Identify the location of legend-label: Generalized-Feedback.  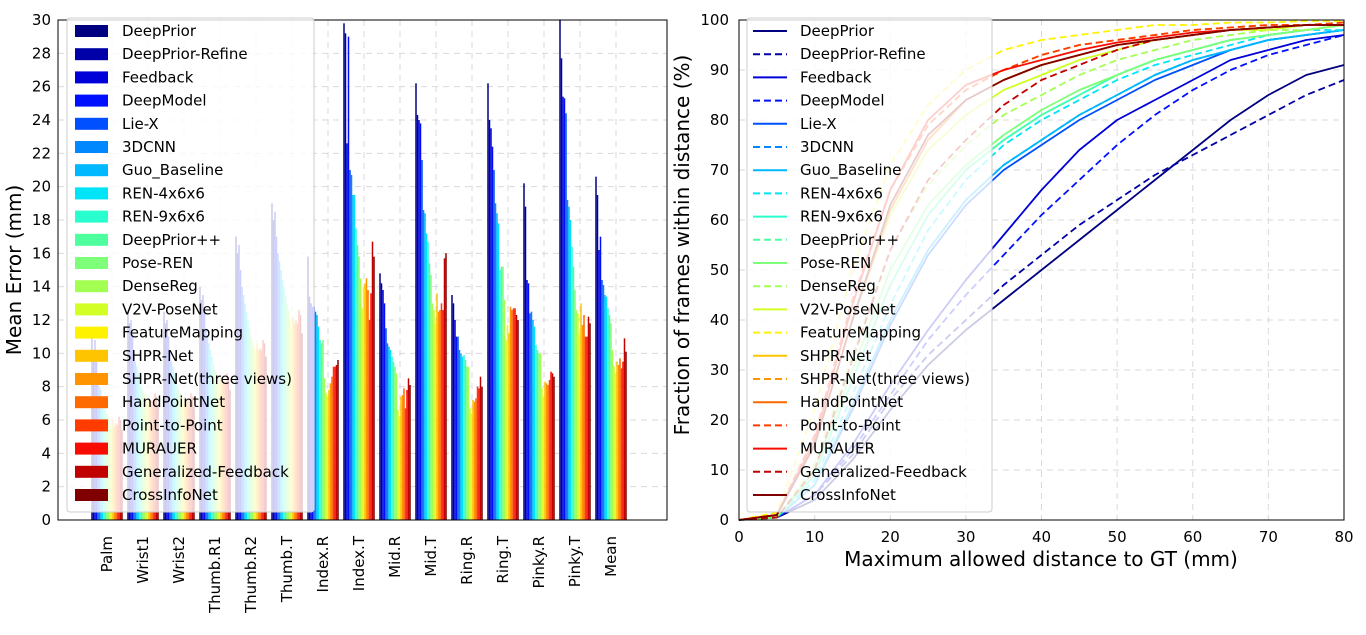
(205, 472).